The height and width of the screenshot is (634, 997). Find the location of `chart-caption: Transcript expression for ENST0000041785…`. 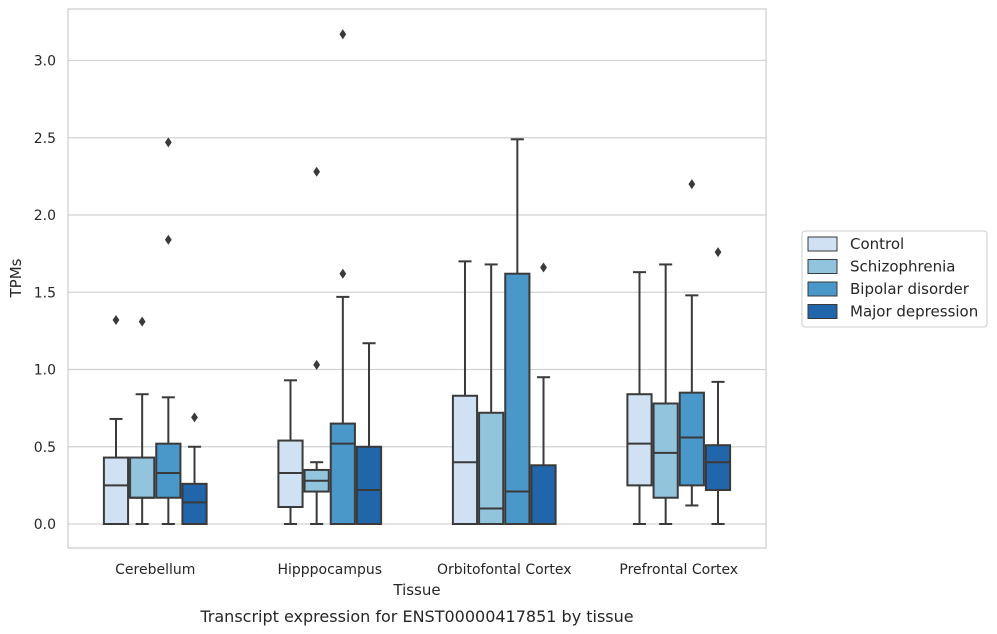

chart-caption: Transcript expression for ENST0000041785… is located at coordinates (416, 616).